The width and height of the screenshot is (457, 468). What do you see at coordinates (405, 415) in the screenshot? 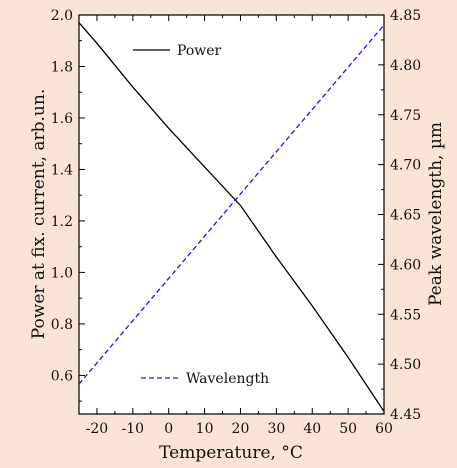
I see `y2-tick-label: 4.45` at bounding box center [405, 415].